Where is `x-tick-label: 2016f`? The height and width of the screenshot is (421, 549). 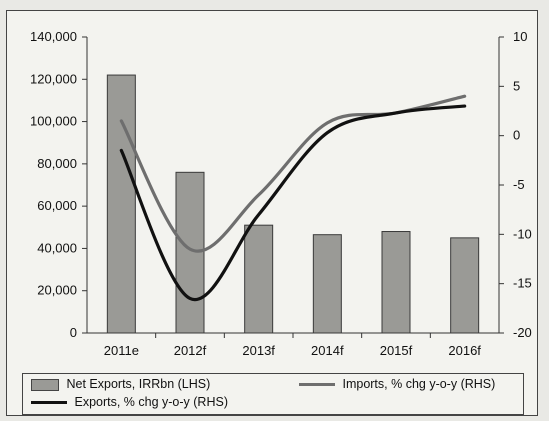 x-tick-label: 2016f is located at coordinates (464, 350).